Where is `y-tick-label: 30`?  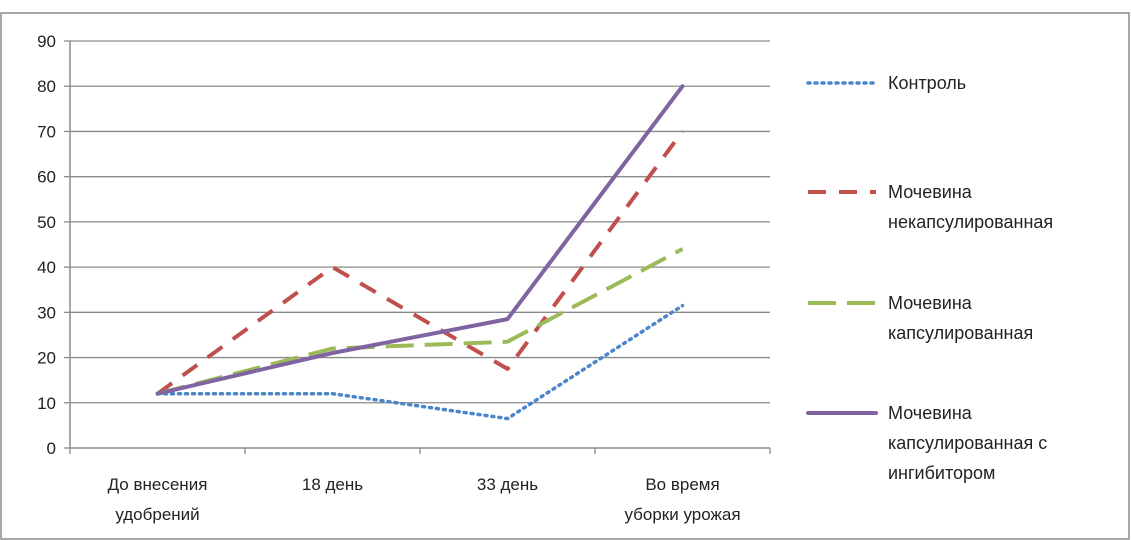
y-tick-label: 30 is located at coordinates (46, 312).